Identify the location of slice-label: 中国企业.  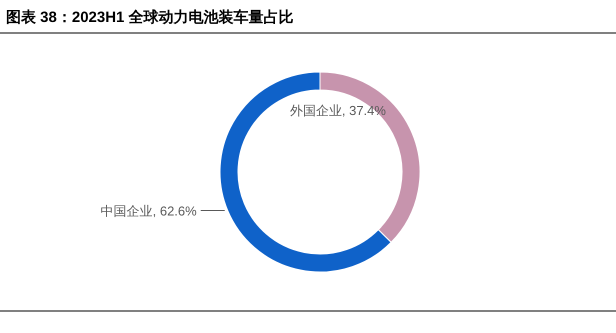
(126, 211).